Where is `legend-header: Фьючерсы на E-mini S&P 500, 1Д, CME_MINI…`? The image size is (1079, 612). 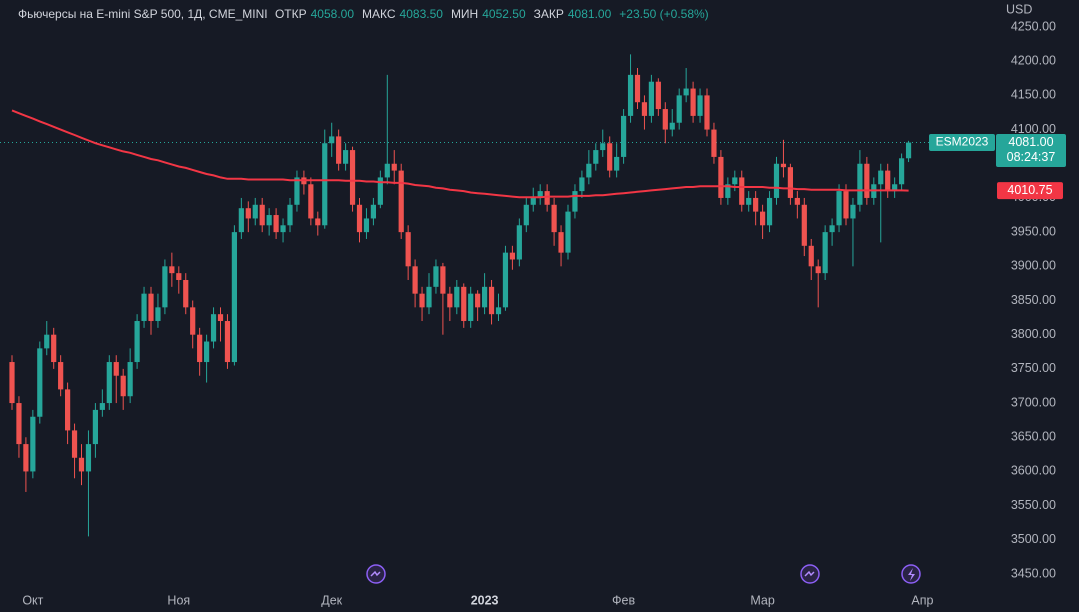 legend-header: Фьючерсы на E-mini S&P 500, 1Д, CME_MINI… is located at coordinates (367, 14).